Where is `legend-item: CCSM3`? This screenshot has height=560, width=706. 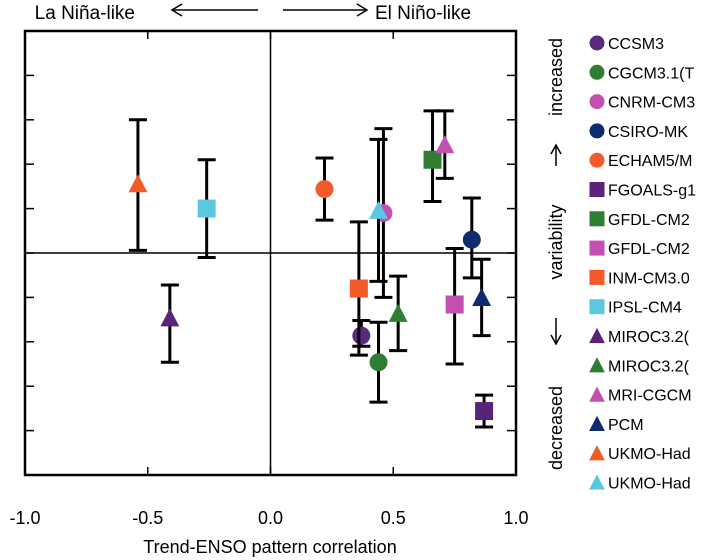
legend-item: CCSM3 is located at coordinates (626, 44).